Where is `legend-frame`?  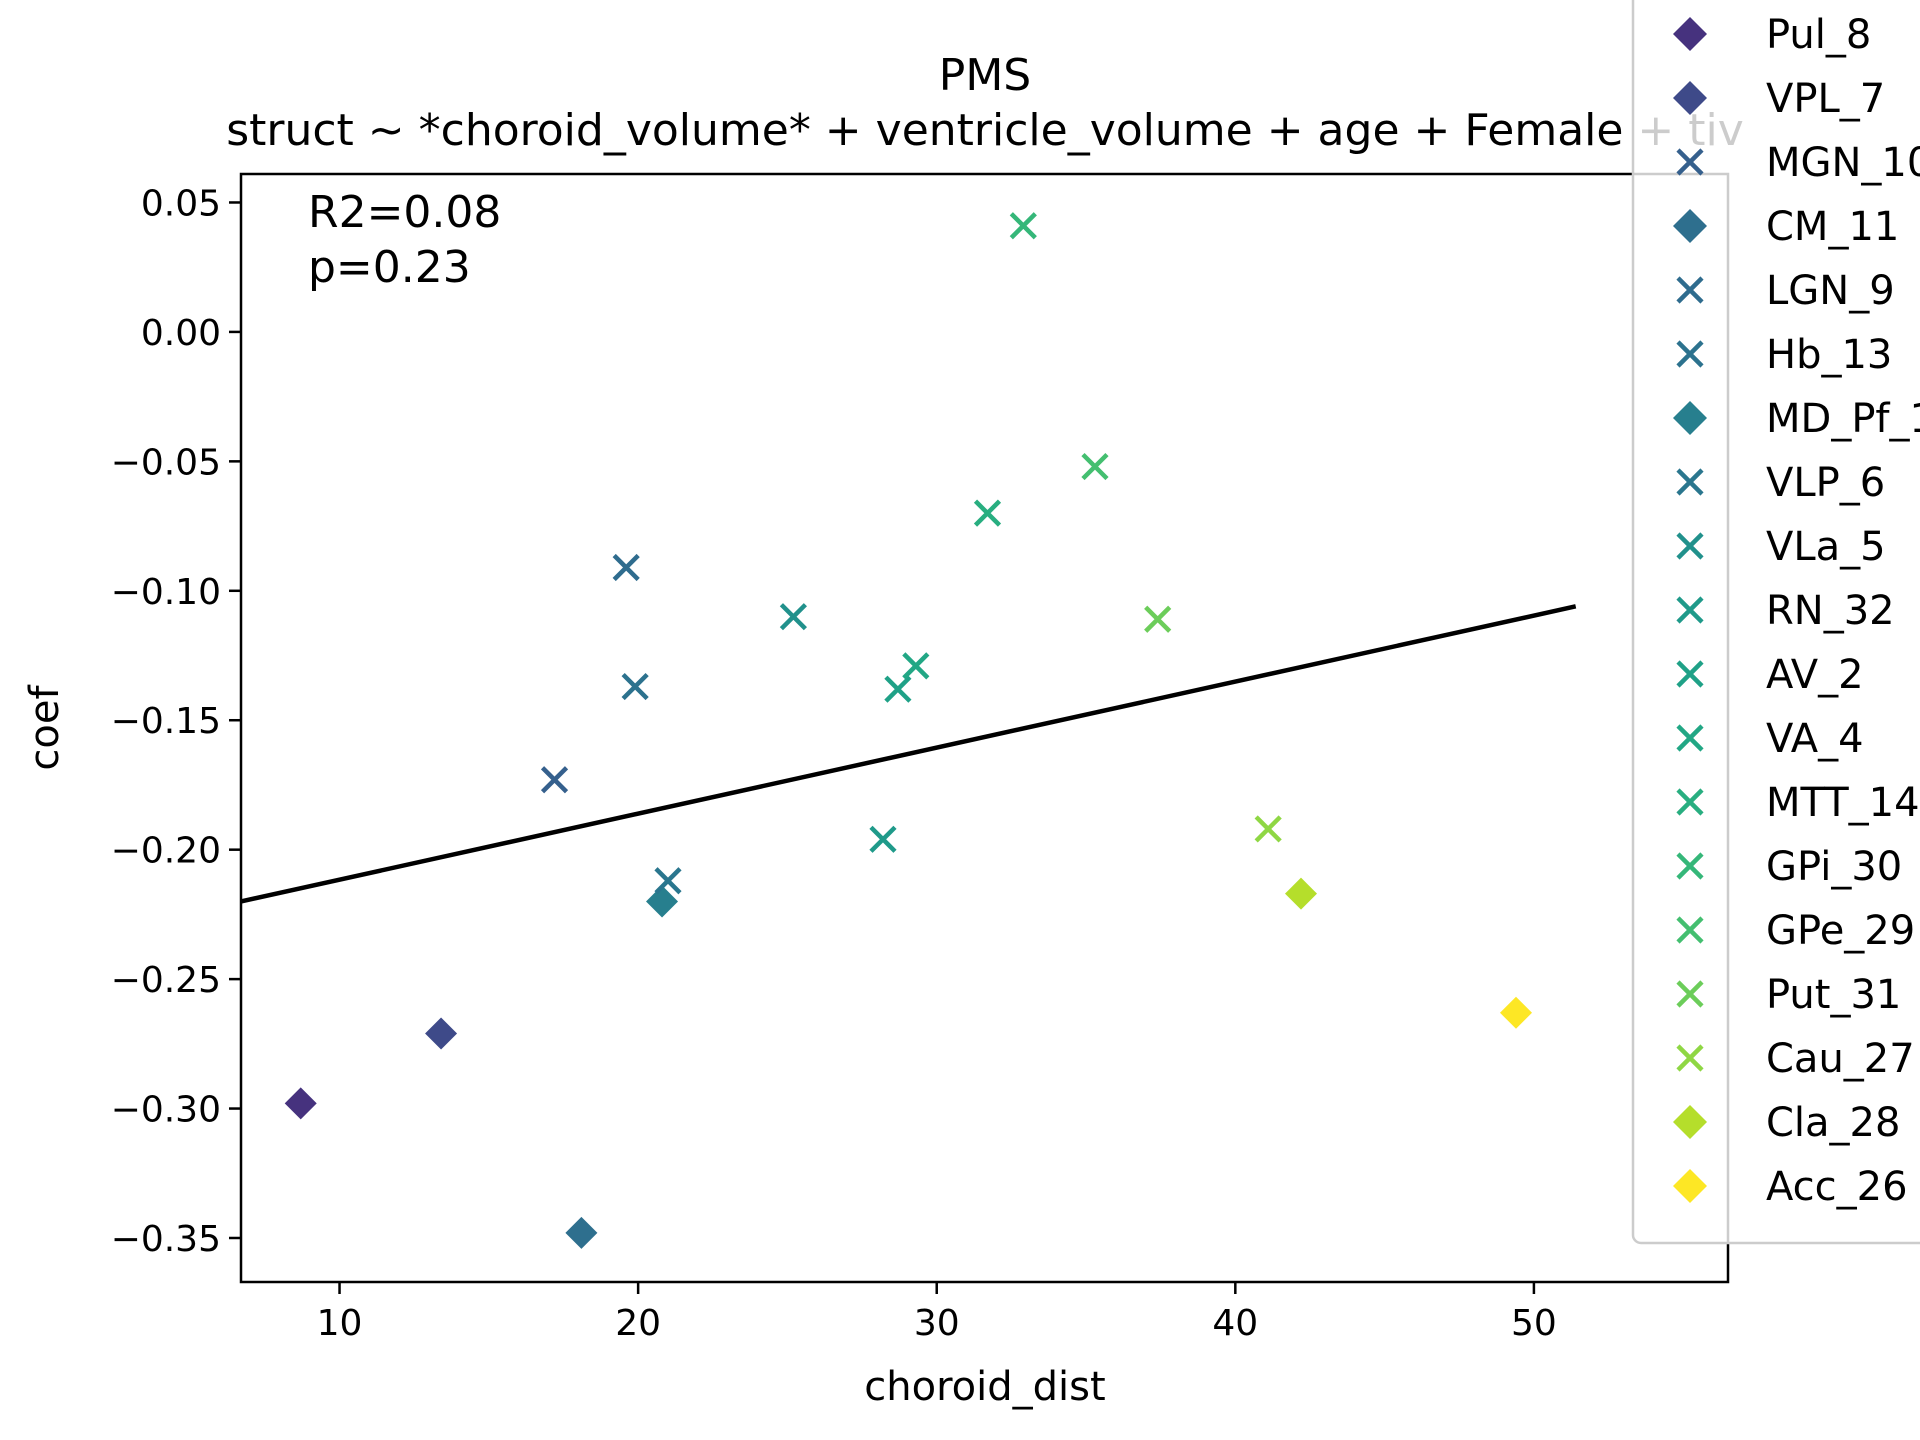
legend-frame is located at coordinates (1775, 622).